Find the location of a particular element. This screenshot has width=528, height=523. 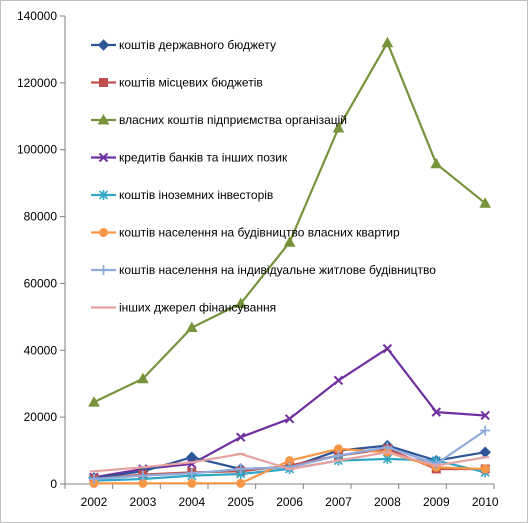

legend-label: коштів державного бюджету is located at coordinates (197, 45).